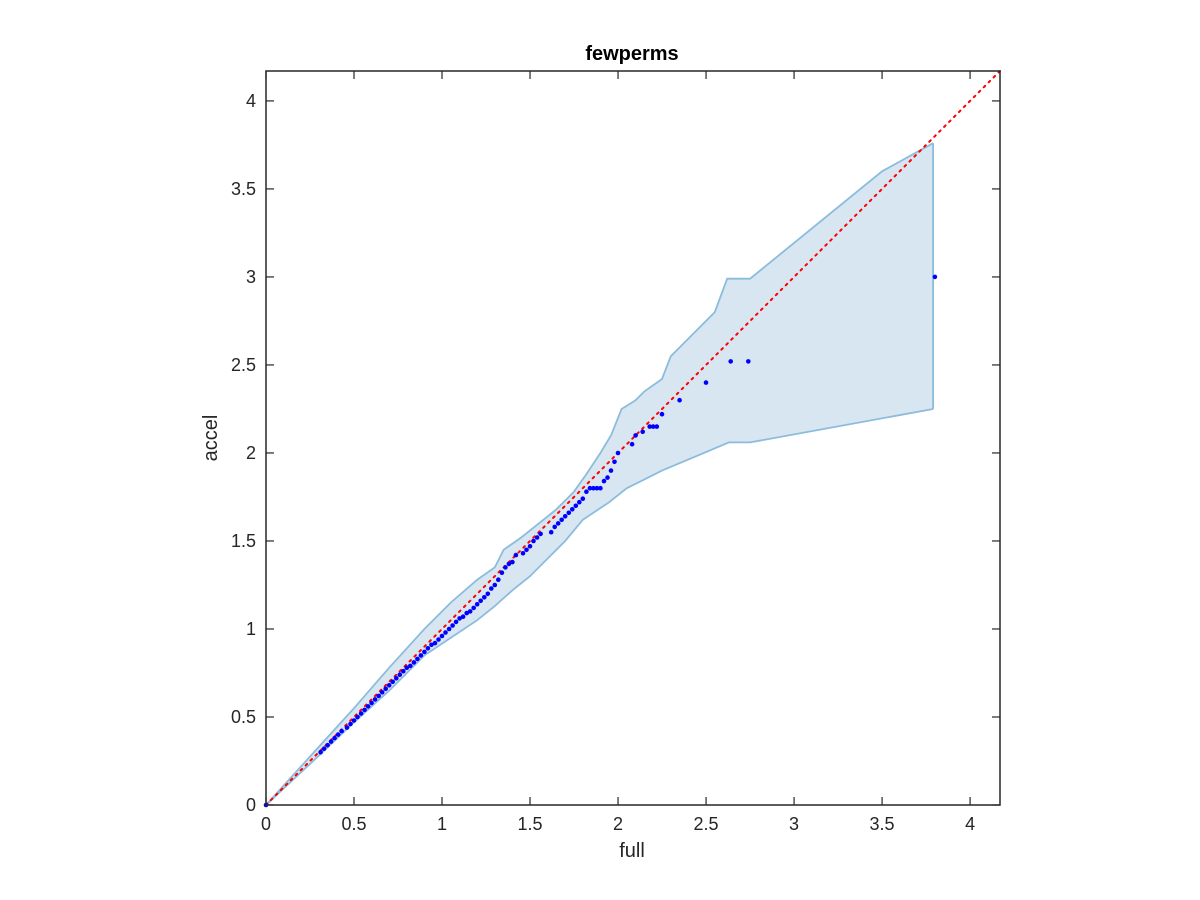  Describe the element at coordinates (353, 824) in the screenshot. I see `x-tick-label: 0.5` at that location.